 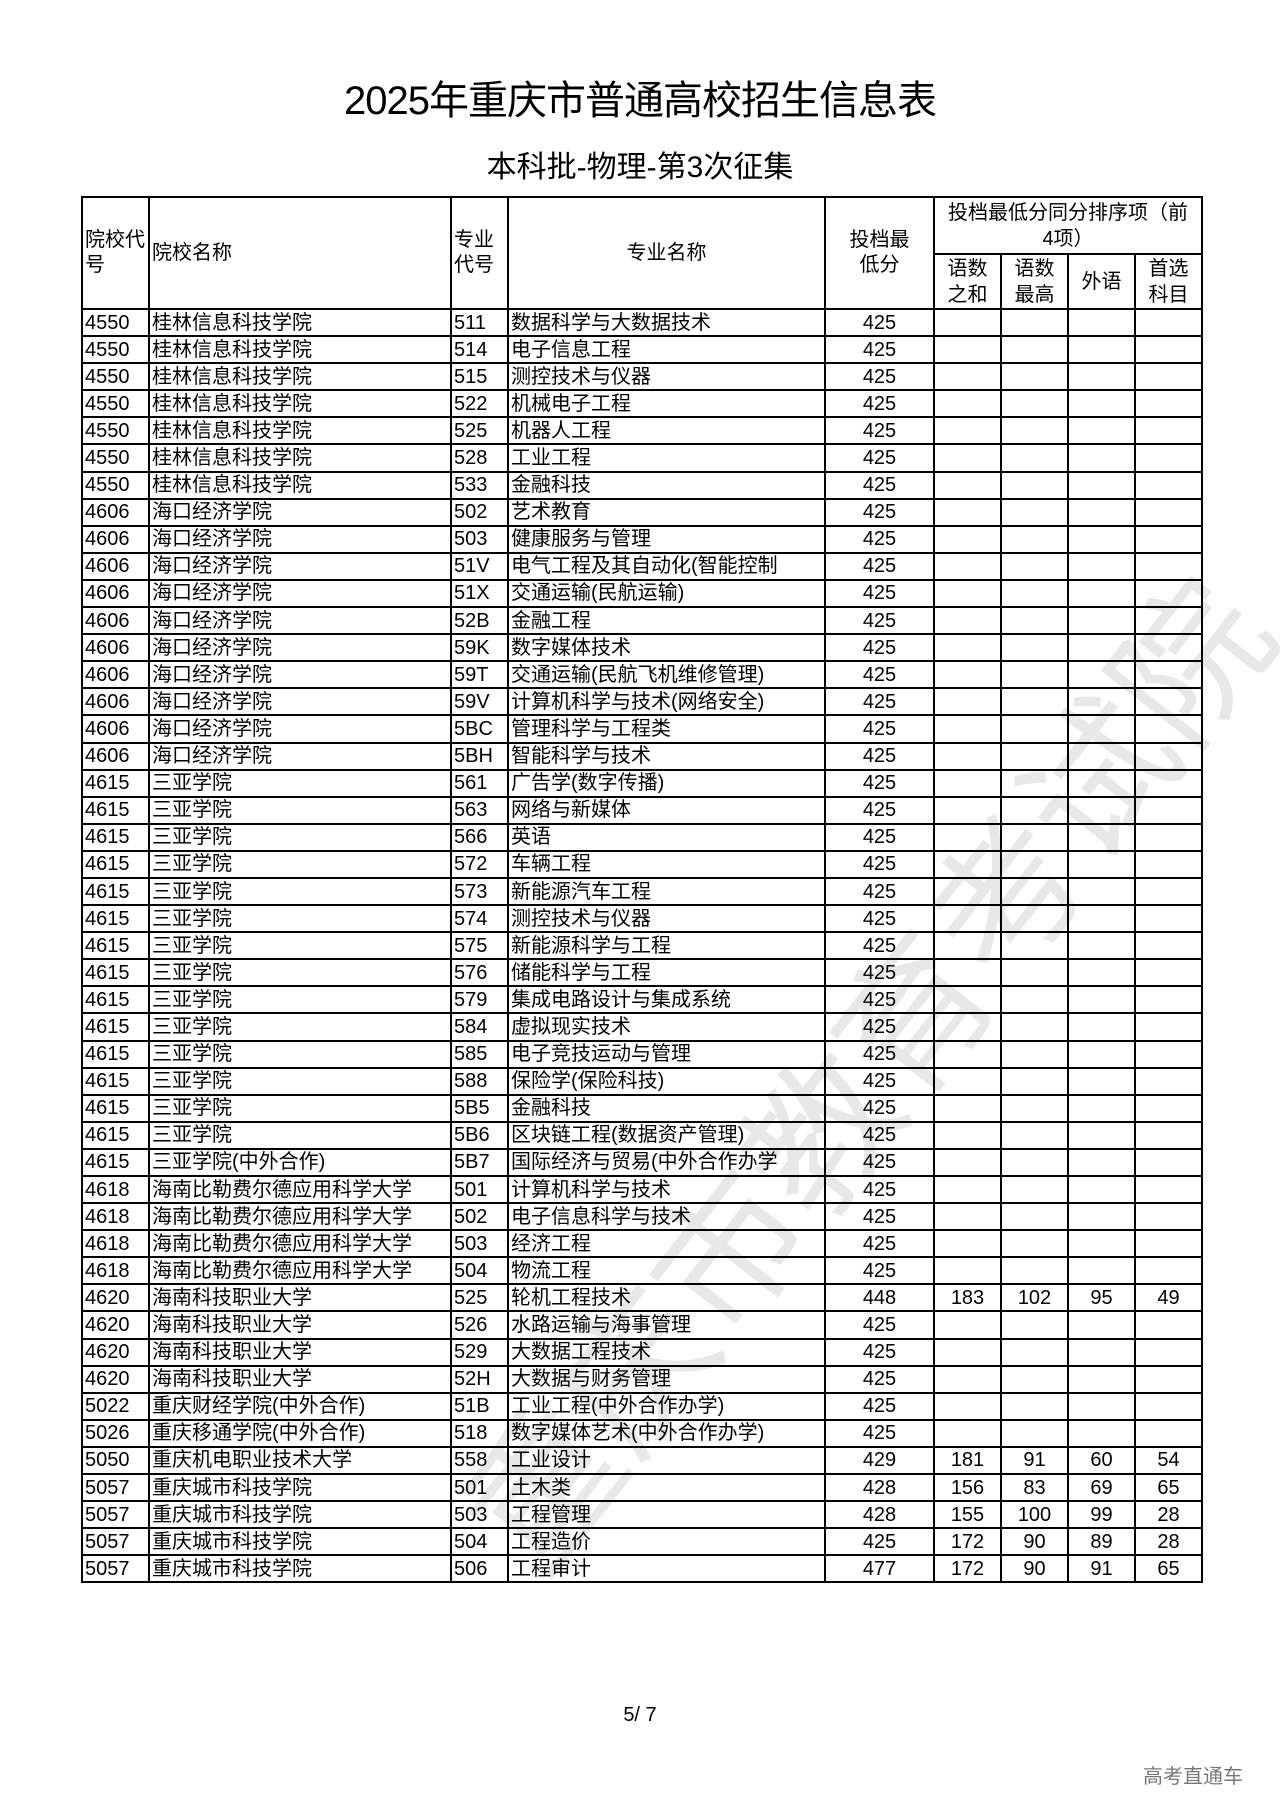 I want to click on cell-school-name: 海南科技职业大学, so click(x=300, y=1352).